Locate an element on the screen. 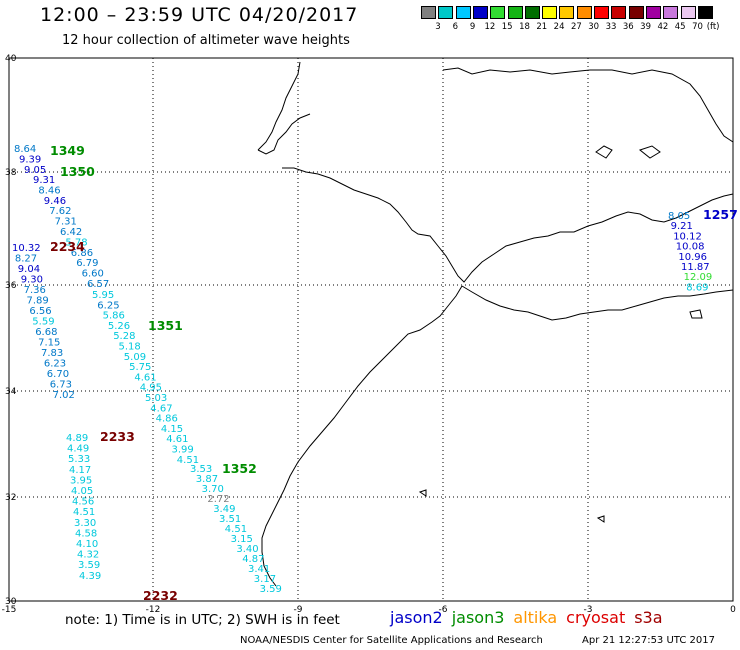 The width and height of the screenshot is (740, 650). wave-height-value: 9.04 is located at coordinates (29, 269).